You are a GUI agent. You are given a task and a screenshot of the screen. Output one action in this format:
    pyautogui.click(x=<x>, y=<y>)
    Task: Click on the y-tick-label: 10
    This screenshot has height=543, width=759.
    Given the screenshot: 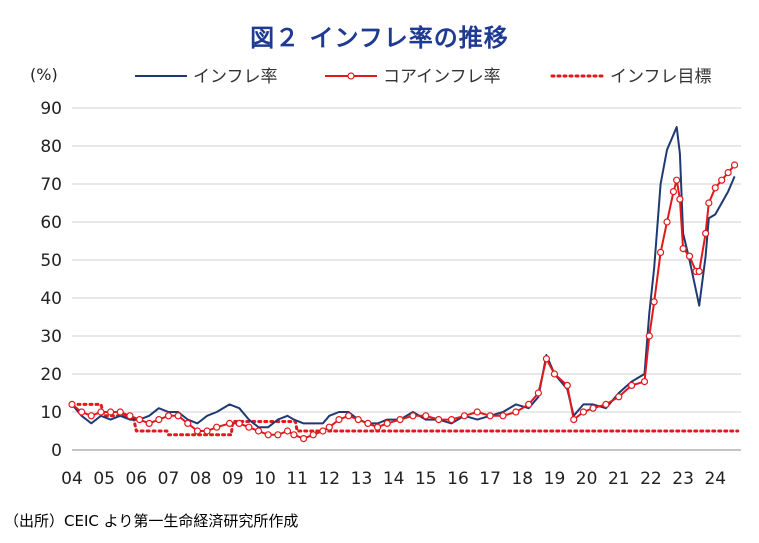 What is the action you would take?
    pyautogui.click(x=51, y=413)
    